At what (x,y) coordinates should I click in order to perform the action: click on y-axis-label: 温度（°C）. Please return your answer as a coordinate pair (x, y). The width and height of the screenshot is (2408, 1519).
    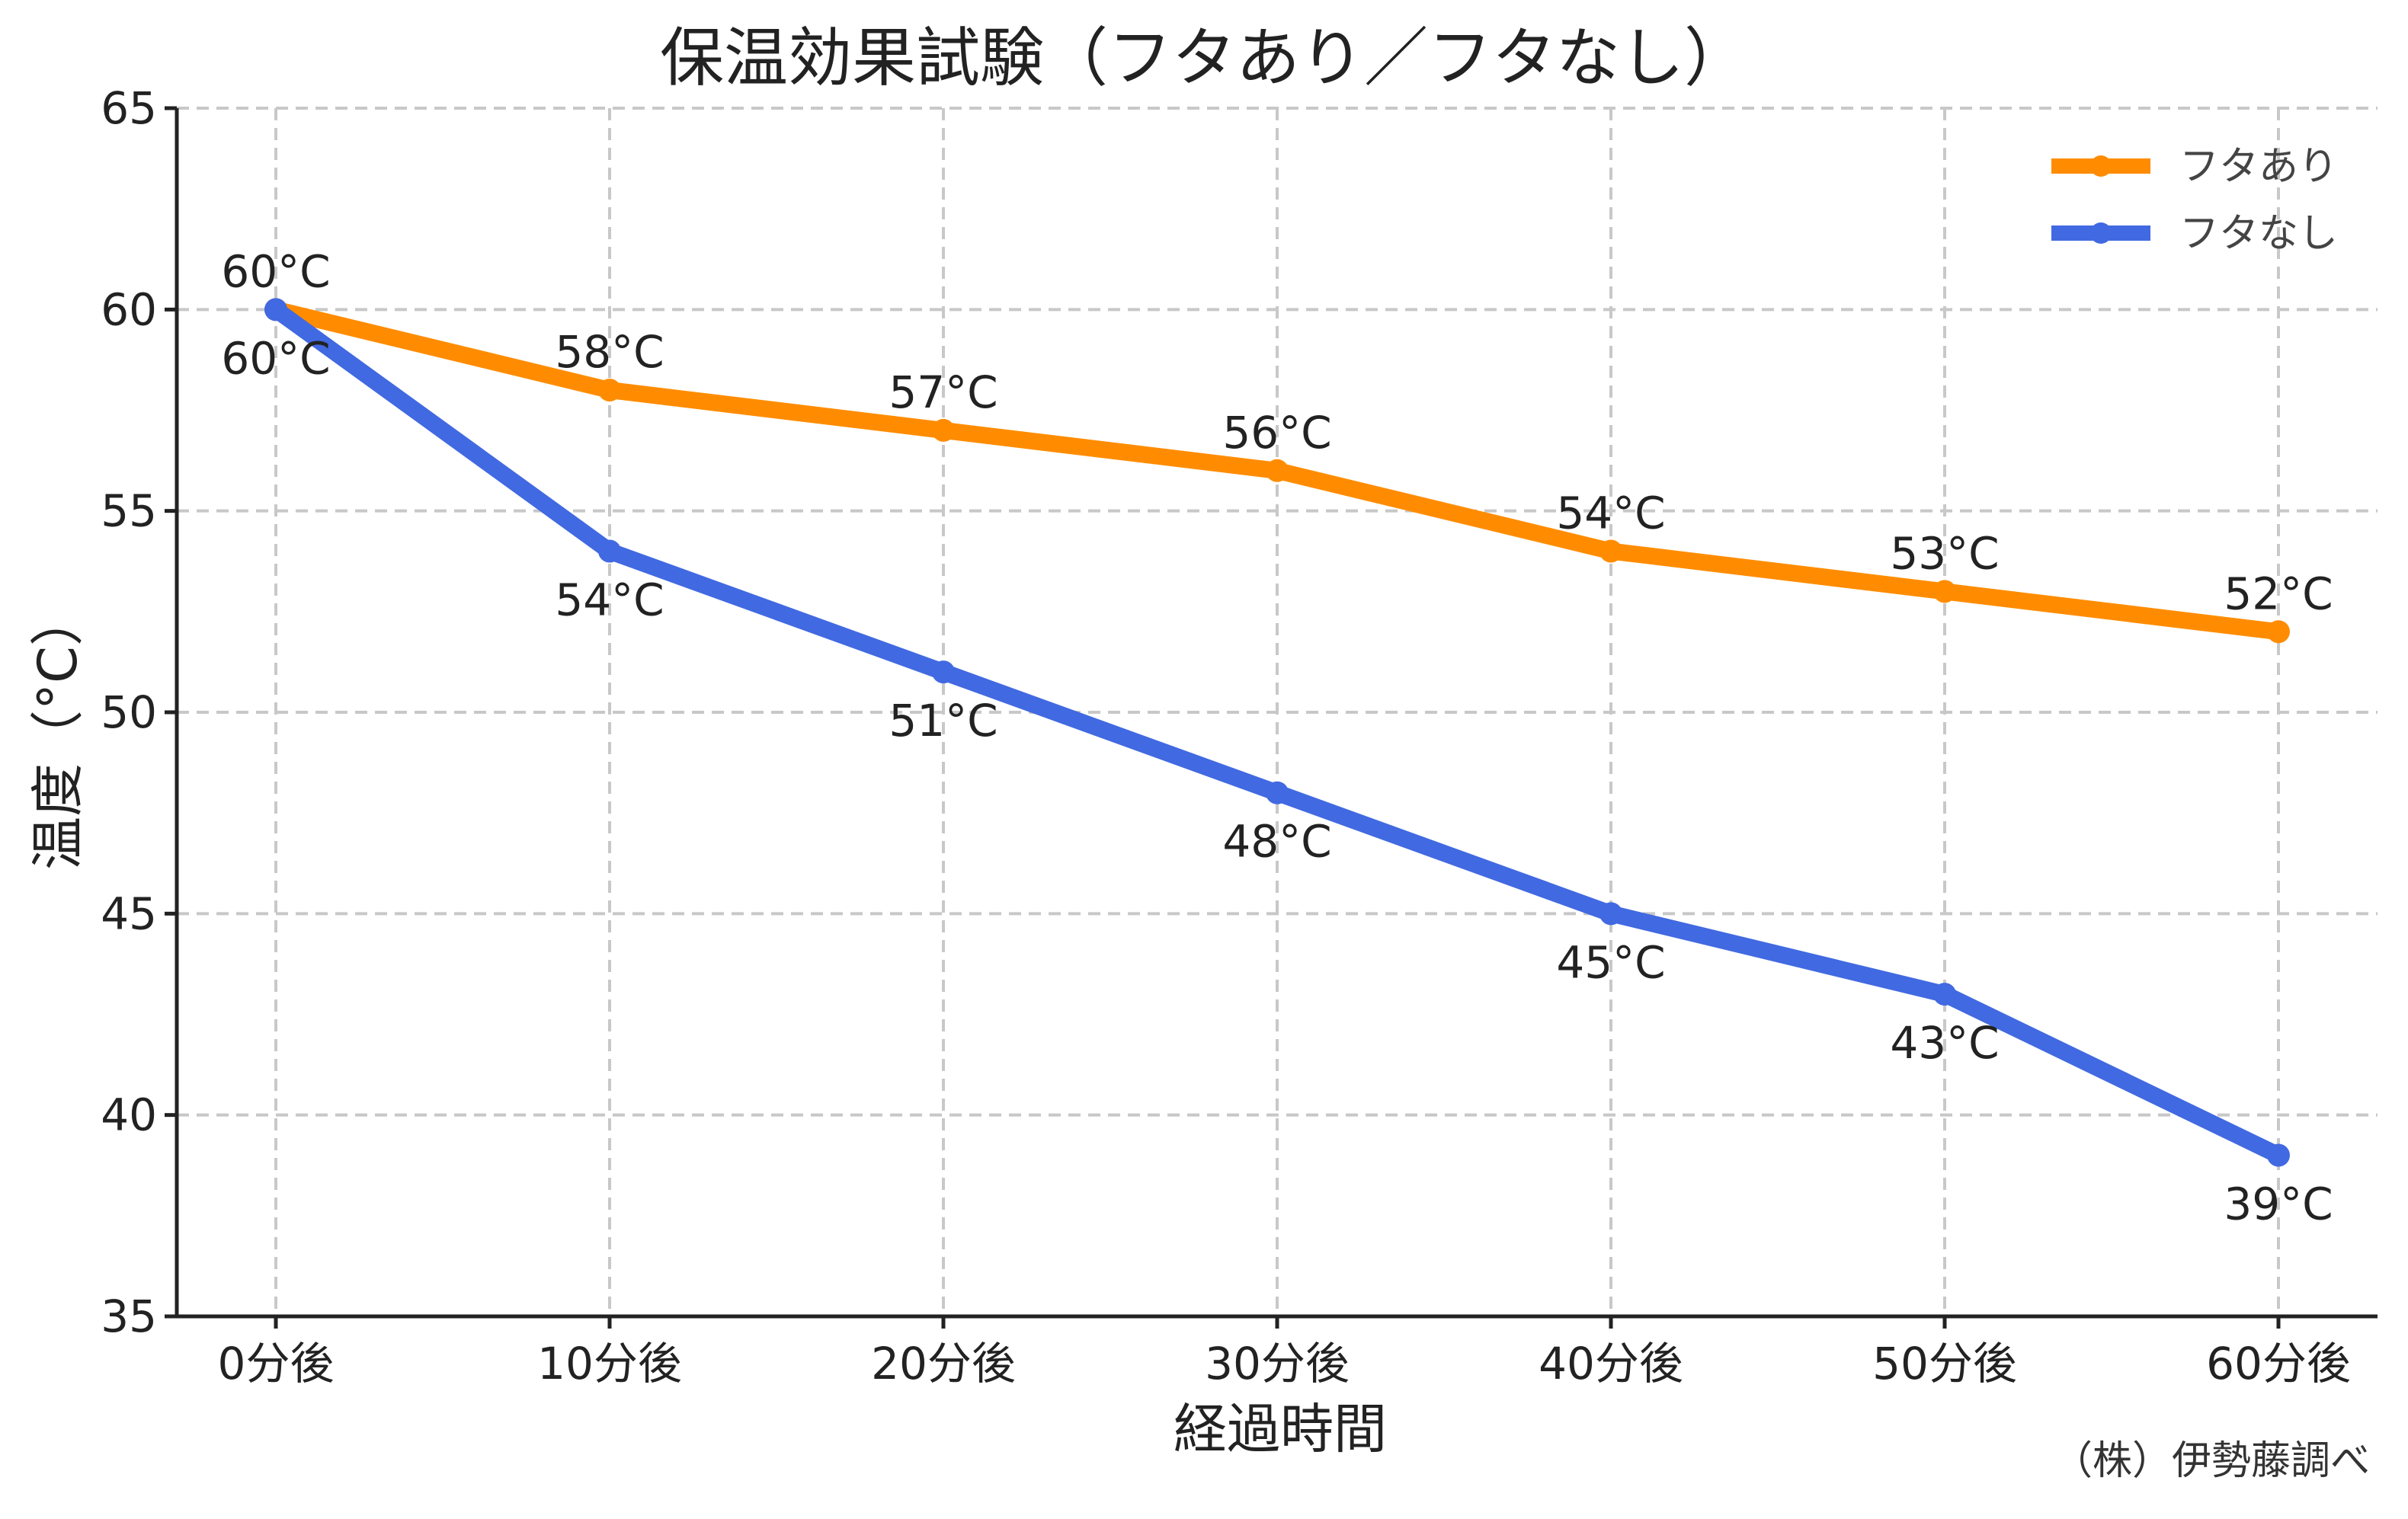
    Looking at the image, I should click on (58, 731).